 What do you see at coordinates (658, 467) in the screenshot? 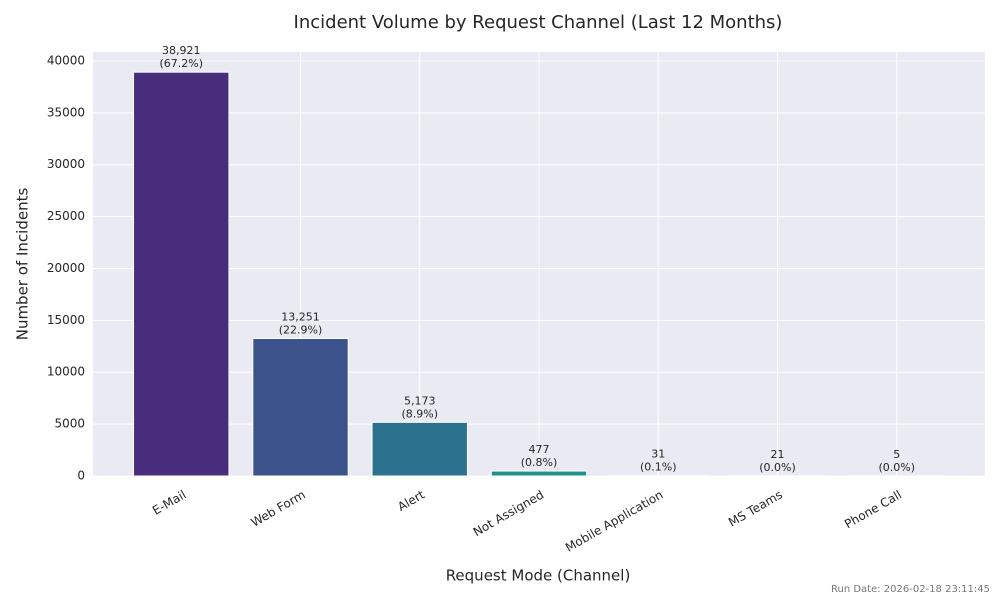
I see `percent-label: (0.1%)` at bounding box center [658, 467].